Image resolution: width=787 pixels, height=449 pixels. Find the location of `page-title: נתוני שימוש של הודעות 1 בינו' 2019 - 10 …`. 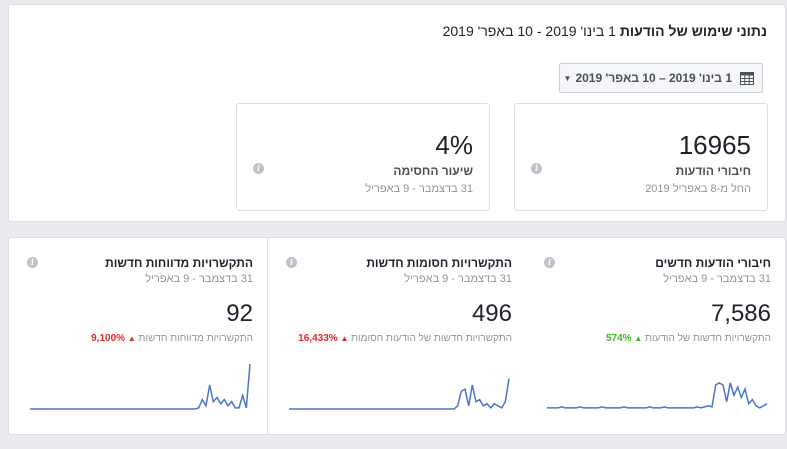

page-title: נתוני שימוש של הודעות 1 בינו' 2019 - 10 … is located at coordinates (605, 31).